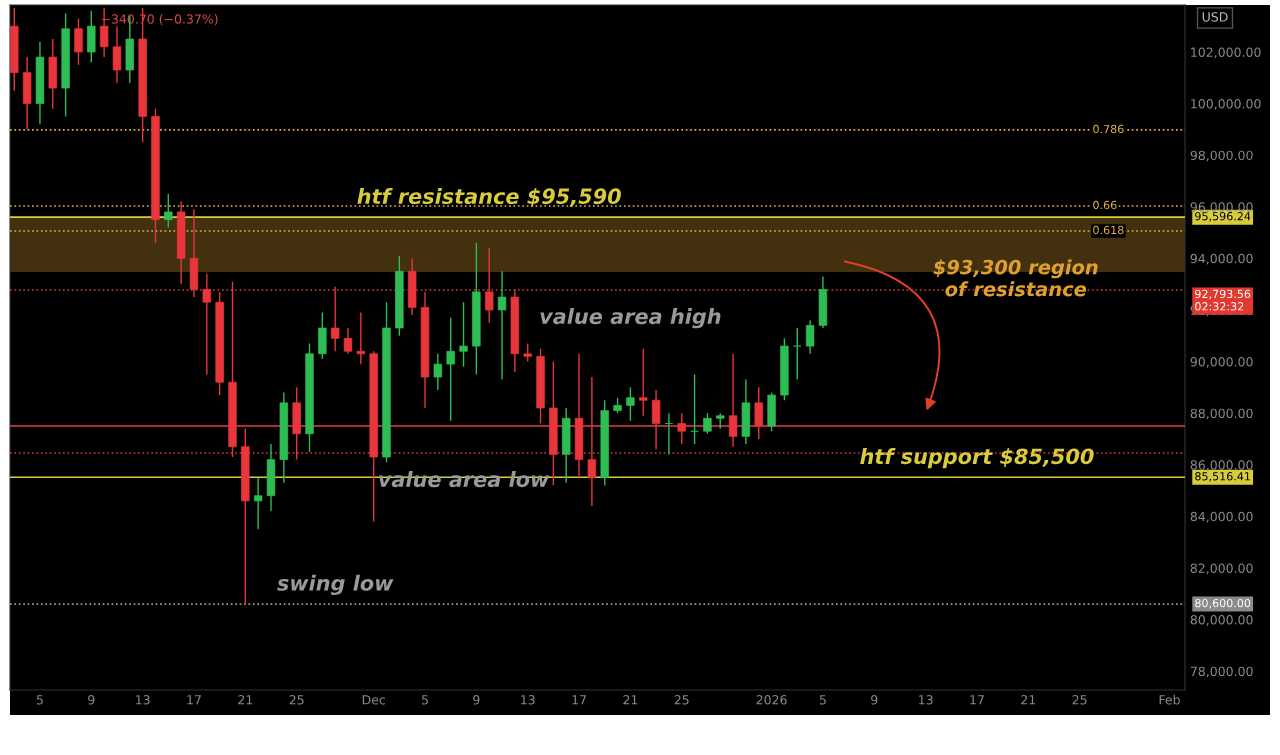 The height and width of the screenshot is (755, 1280). Describe the element at coordinates (1215, 17) in the screenshot. I see `text: USD` at that location.